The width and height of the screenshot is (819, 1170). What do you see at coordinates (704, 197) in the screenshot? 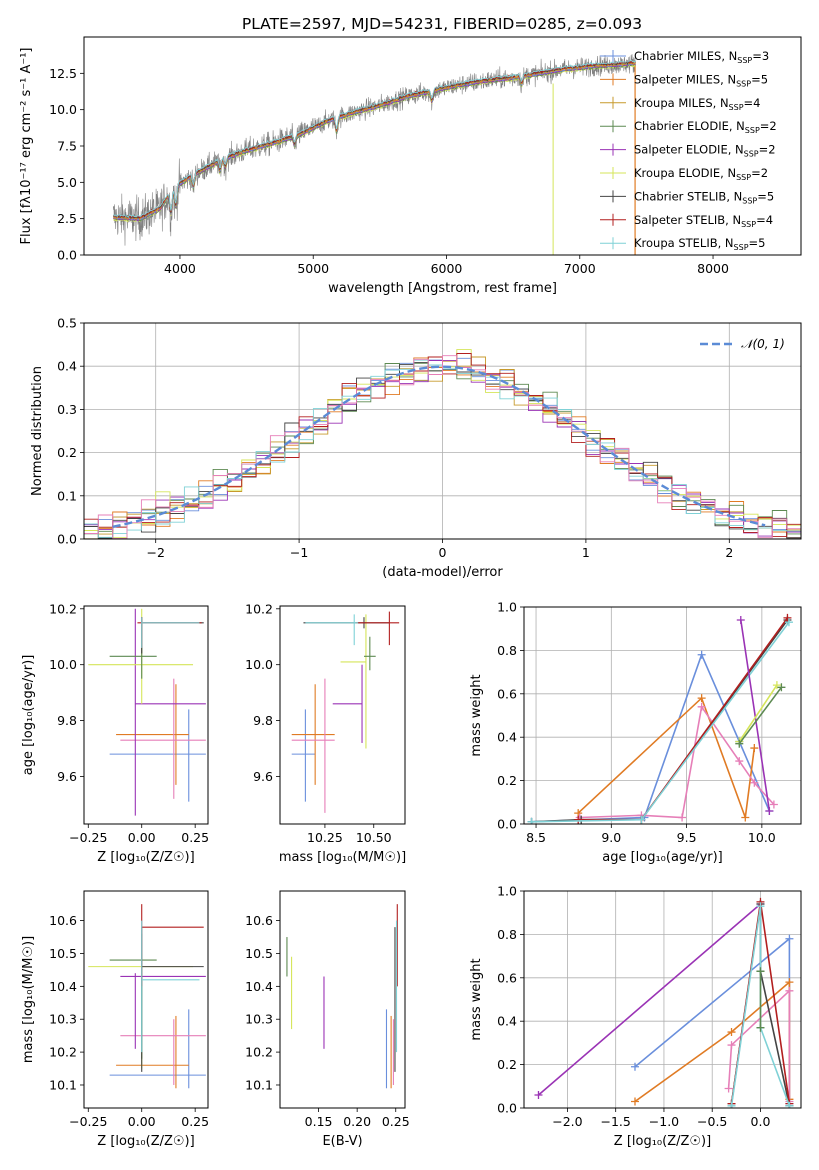
I see `legend-label: Chabrier STELIB, NSSP=5` at bounding box center [704, 197].